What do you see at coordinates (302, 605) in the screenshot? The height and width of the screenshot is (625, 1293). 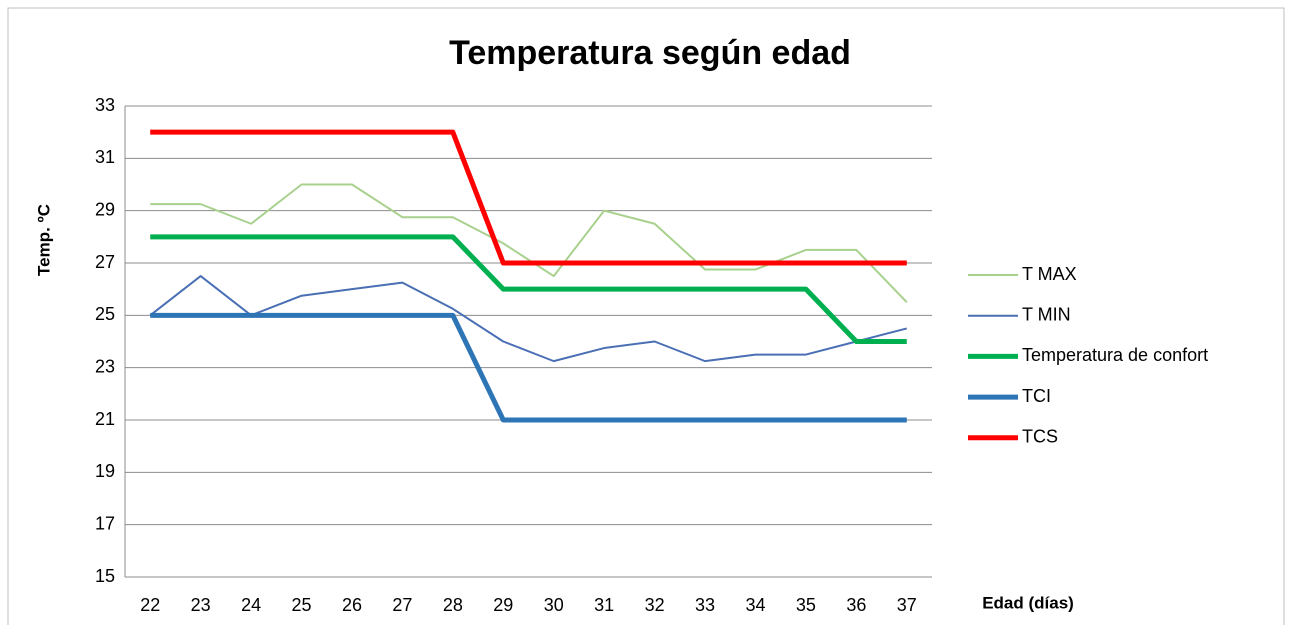 I see `x-tick-label: 25` at bounding box center [302, 605].